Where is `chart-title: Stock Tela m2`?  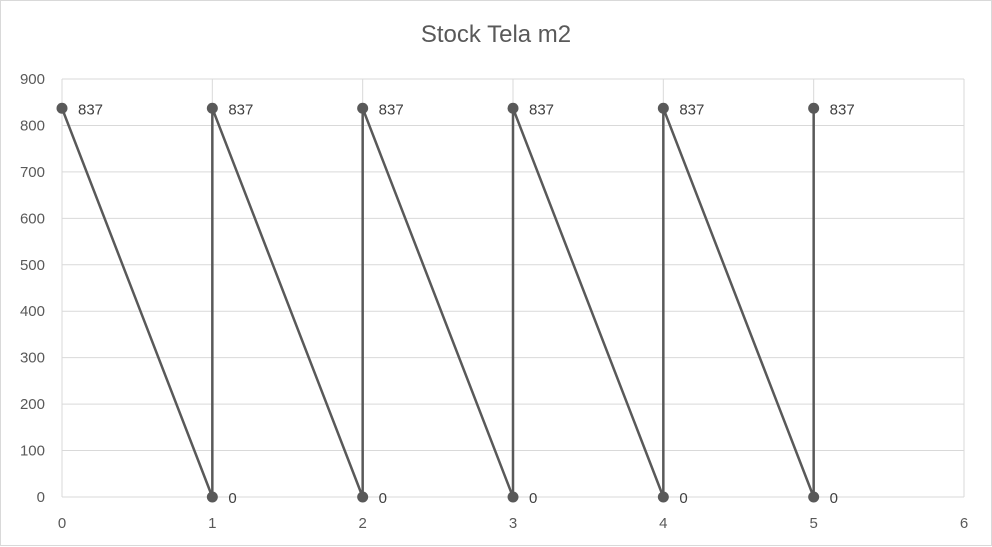 chart-title: Stock Tela m2 is located at coordinates (496, 34).